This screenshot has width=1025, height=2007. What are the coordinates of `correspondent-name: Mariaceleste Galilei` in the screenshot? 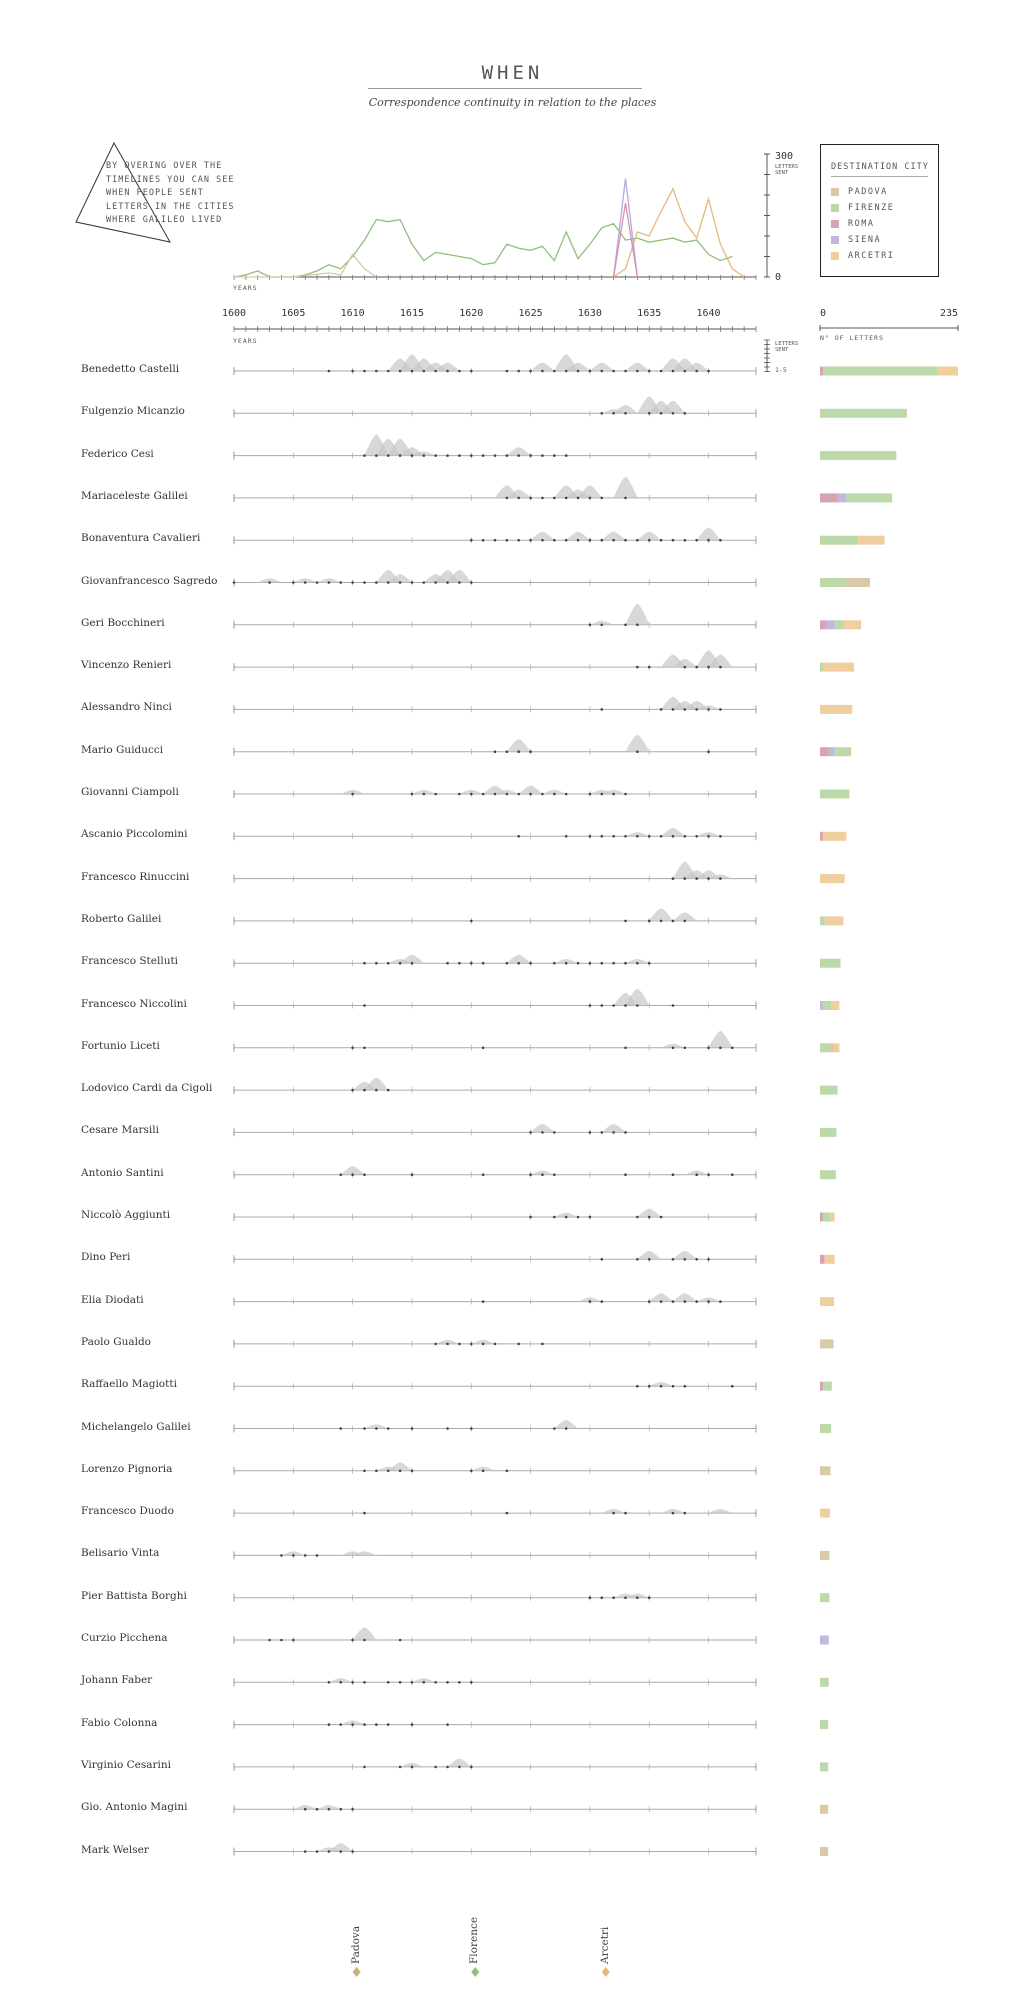 It's located at (134, 495).